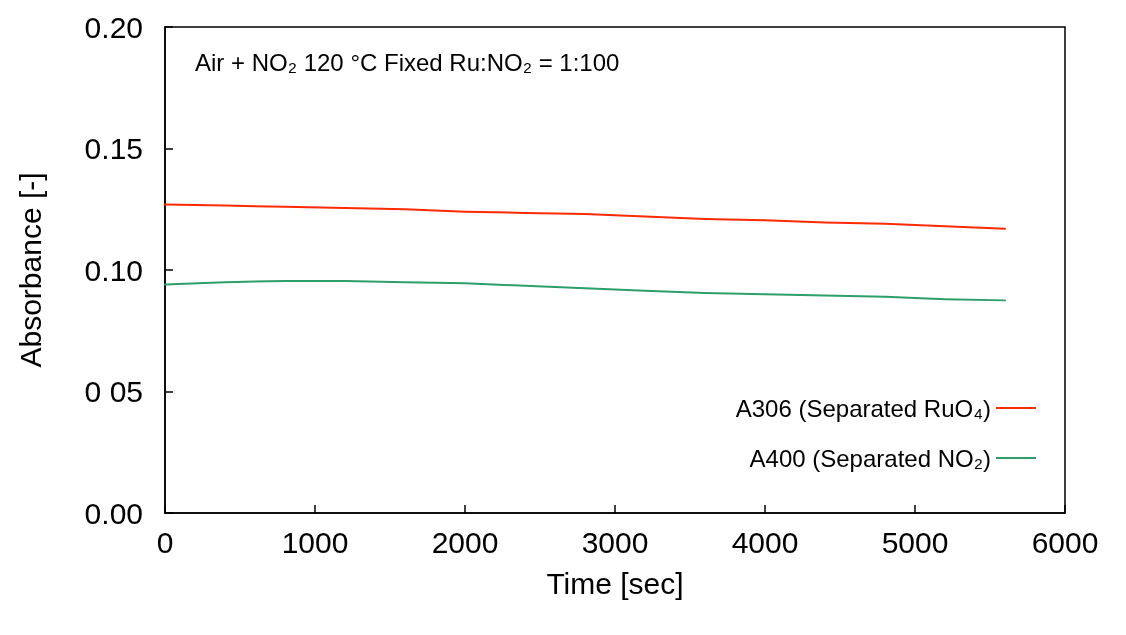 The image size is (1126, 635). What do you see at coordinates (870, 458) in the screenshot?
I see `legend-label: A400 (Separated NO₂)` at bounding box center [870, 458].